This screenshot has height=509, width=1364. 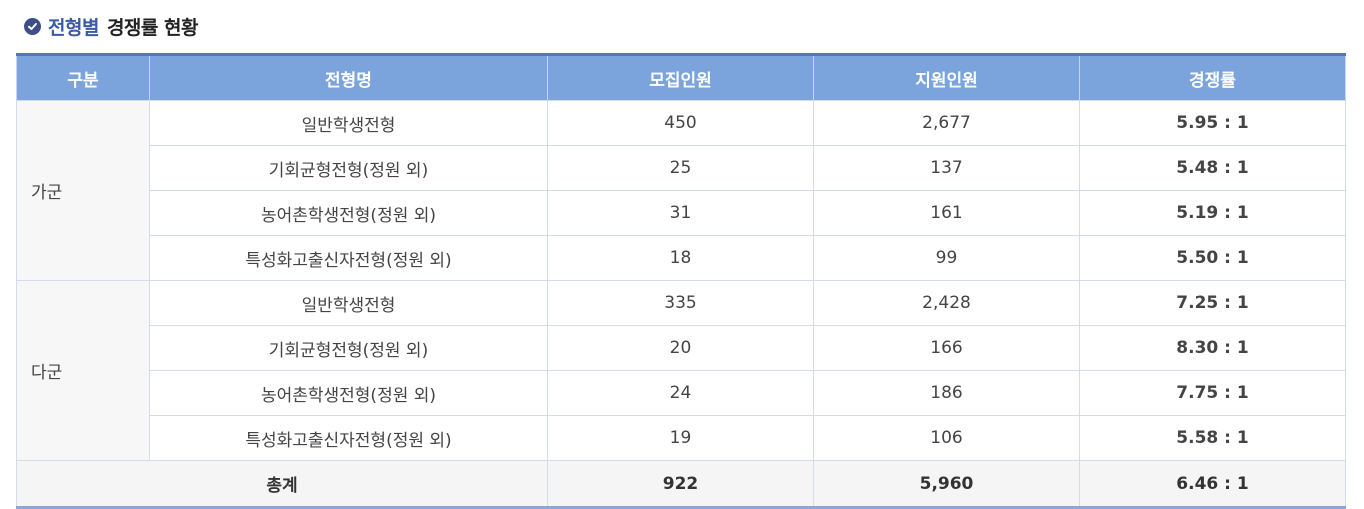 What do you see at coordinates (1212, 348) in the screenshot?
I see `rate-cell: 8.30 : 1` at bounding box center [1212, 348].